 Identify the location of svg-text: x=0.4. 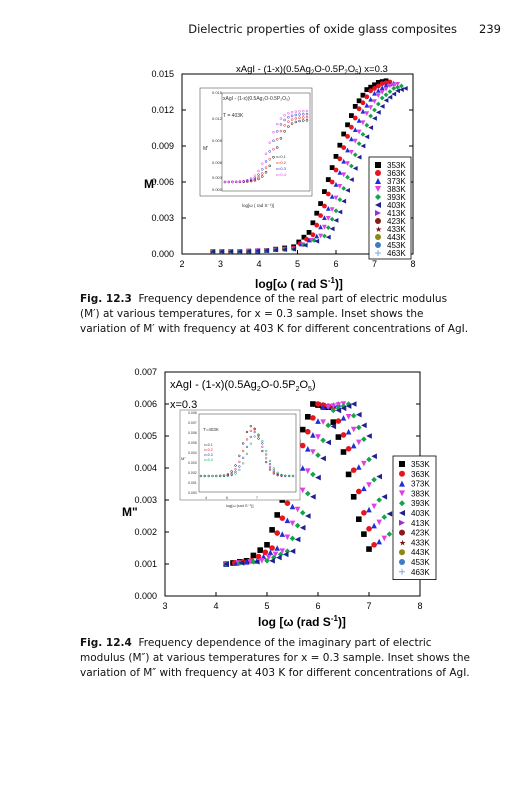
(208, 460).